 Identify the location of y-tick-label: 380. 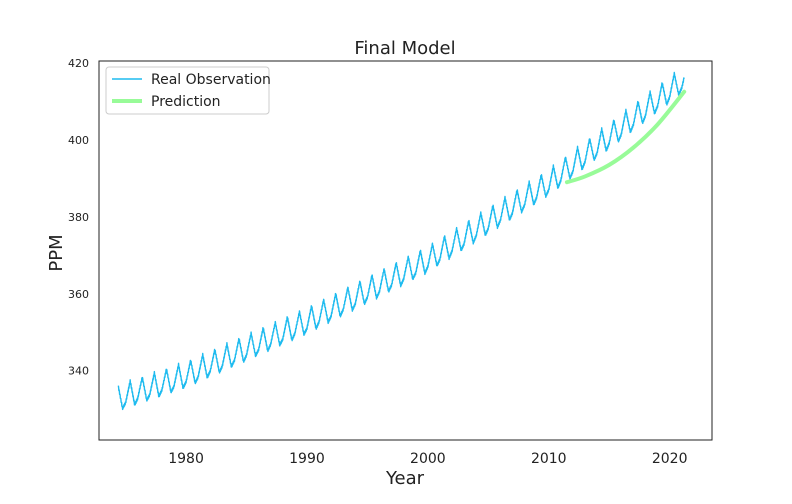
(78, 217).